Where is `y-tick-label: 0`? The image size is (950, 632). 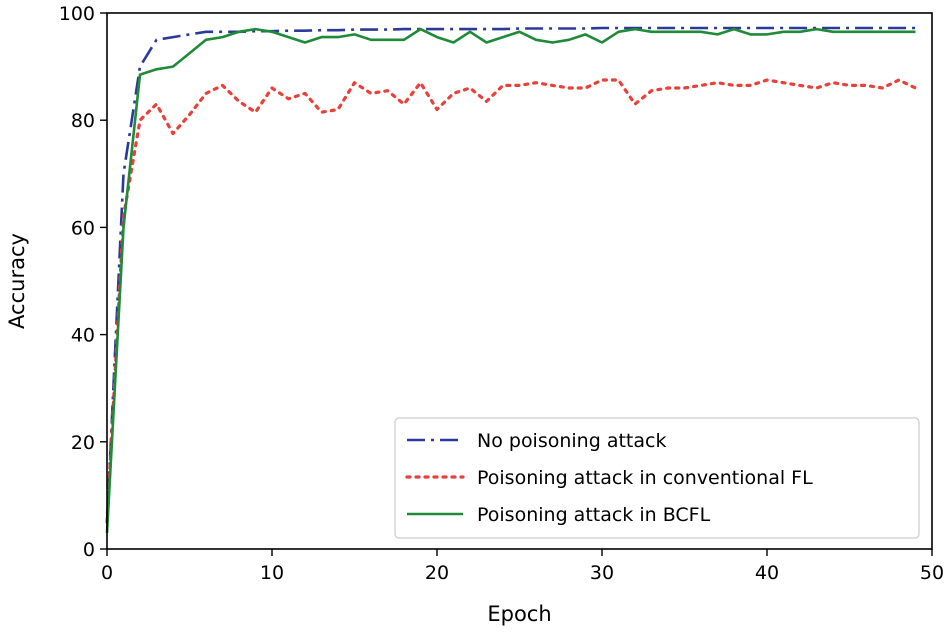
y-tick-label: 0 is located at coordinates (89, 550).